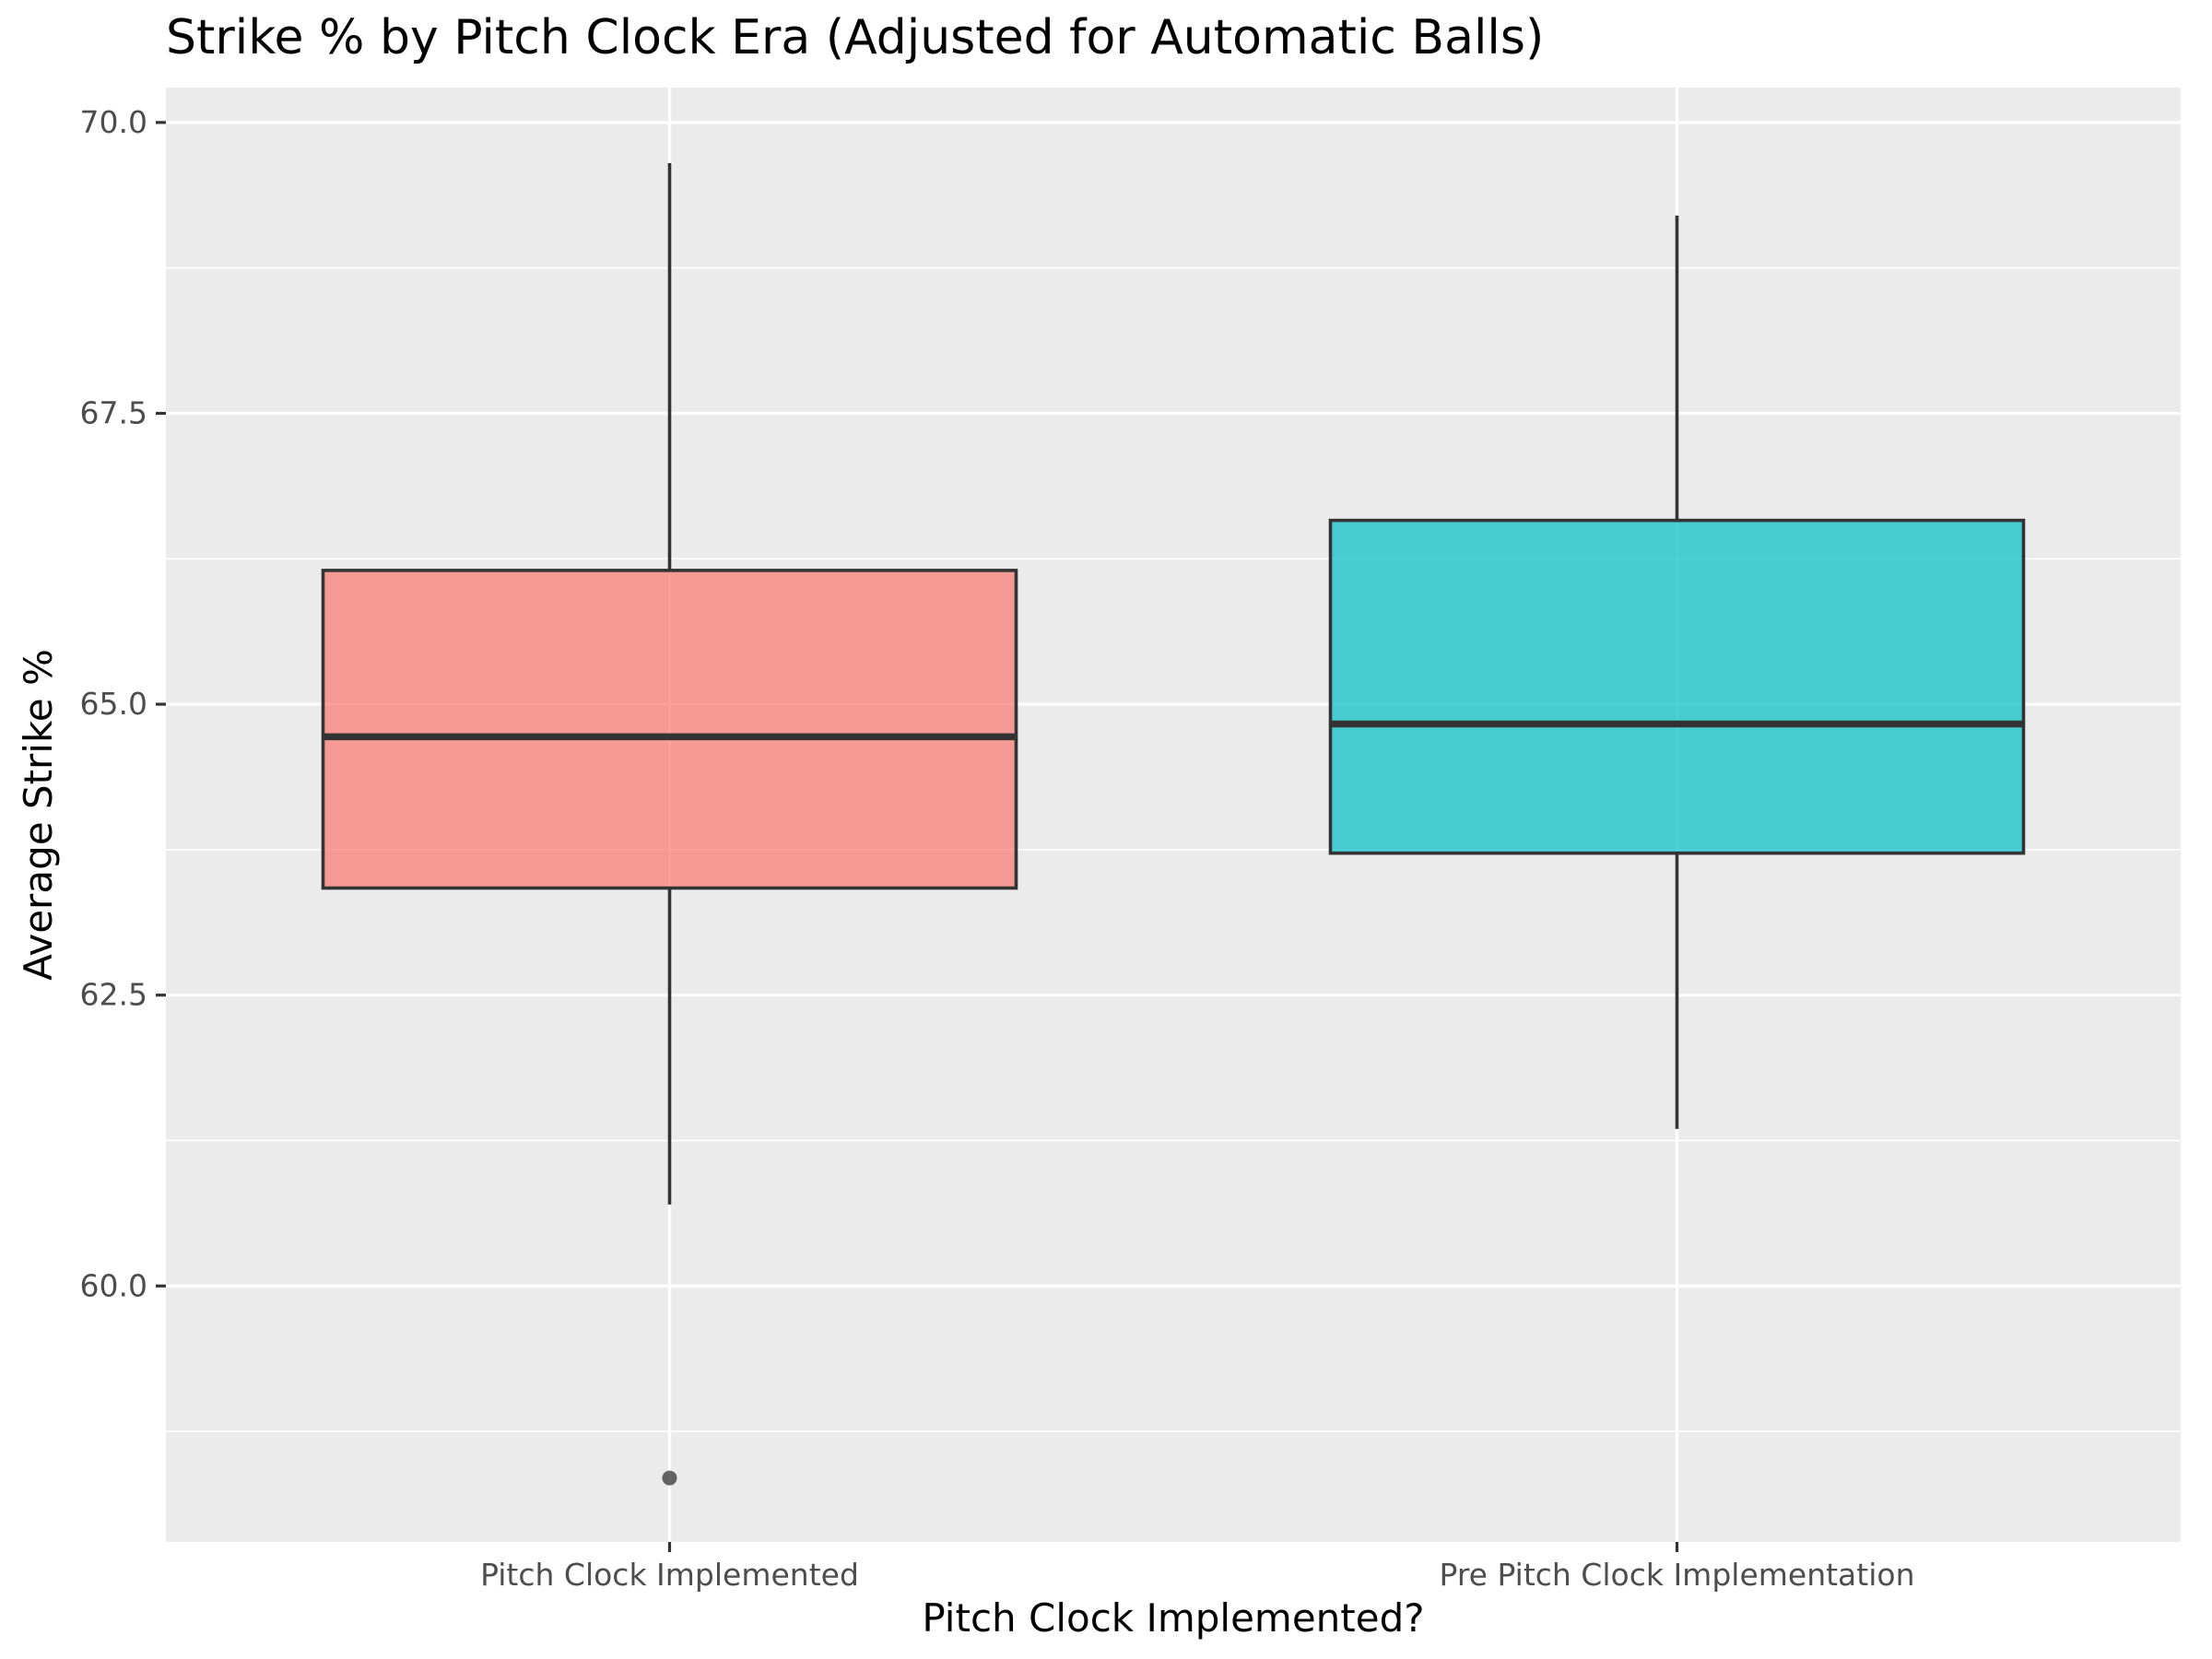 The width and height of the screenshot is (2212, 1659). I want to click on y-tick-label: 60.0, so click(113, 1285).